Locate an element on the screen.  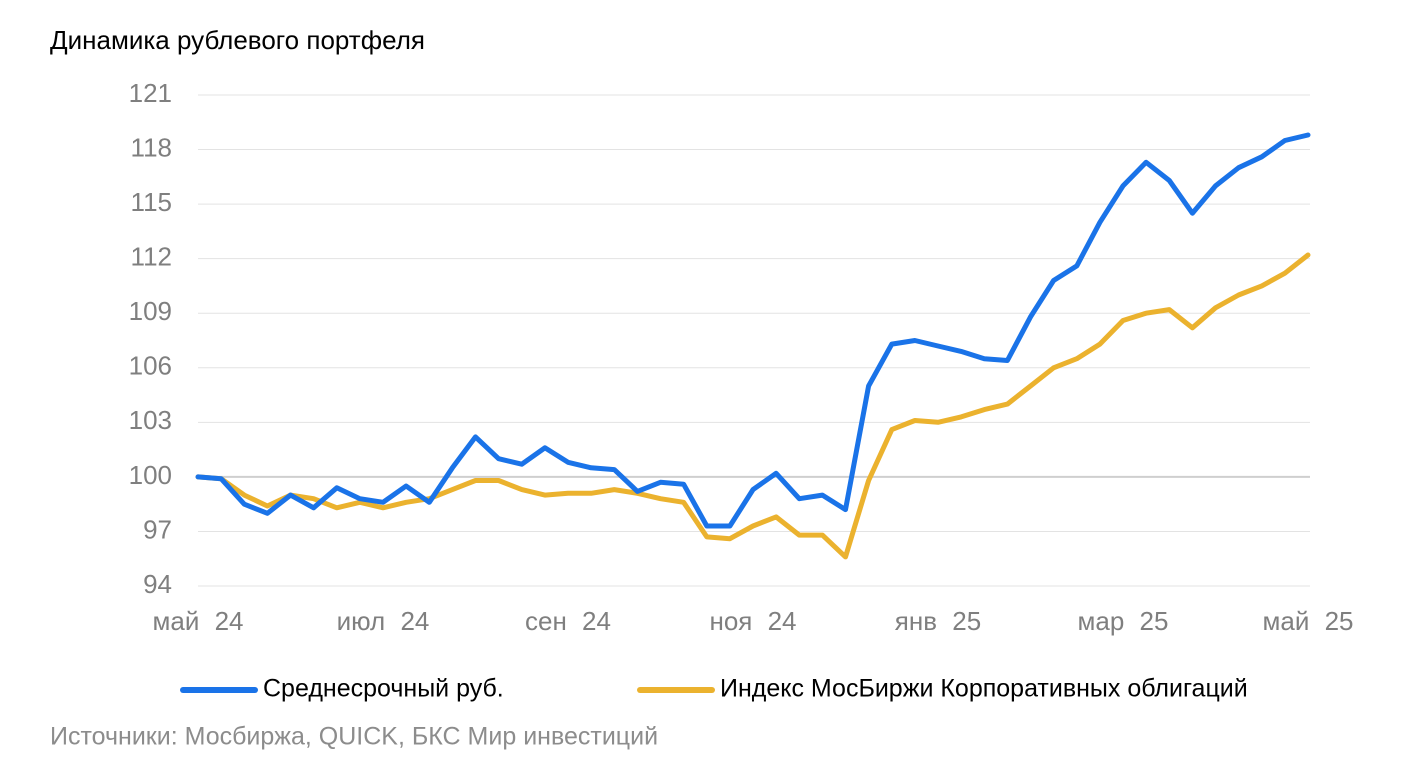
x-tick-label: сен 24 is located at coordinates (568, 621).